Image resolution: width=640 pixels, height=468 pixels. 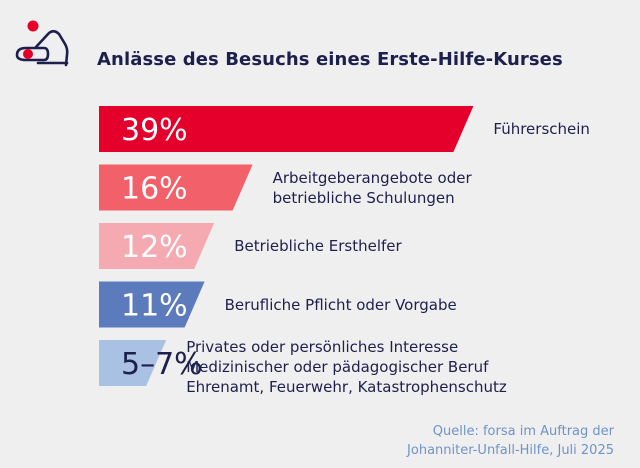 What do you see at coordinates (42, 43) in the screenshot?
I see `first-aid-person-icon` at bounding box center [42, 43].